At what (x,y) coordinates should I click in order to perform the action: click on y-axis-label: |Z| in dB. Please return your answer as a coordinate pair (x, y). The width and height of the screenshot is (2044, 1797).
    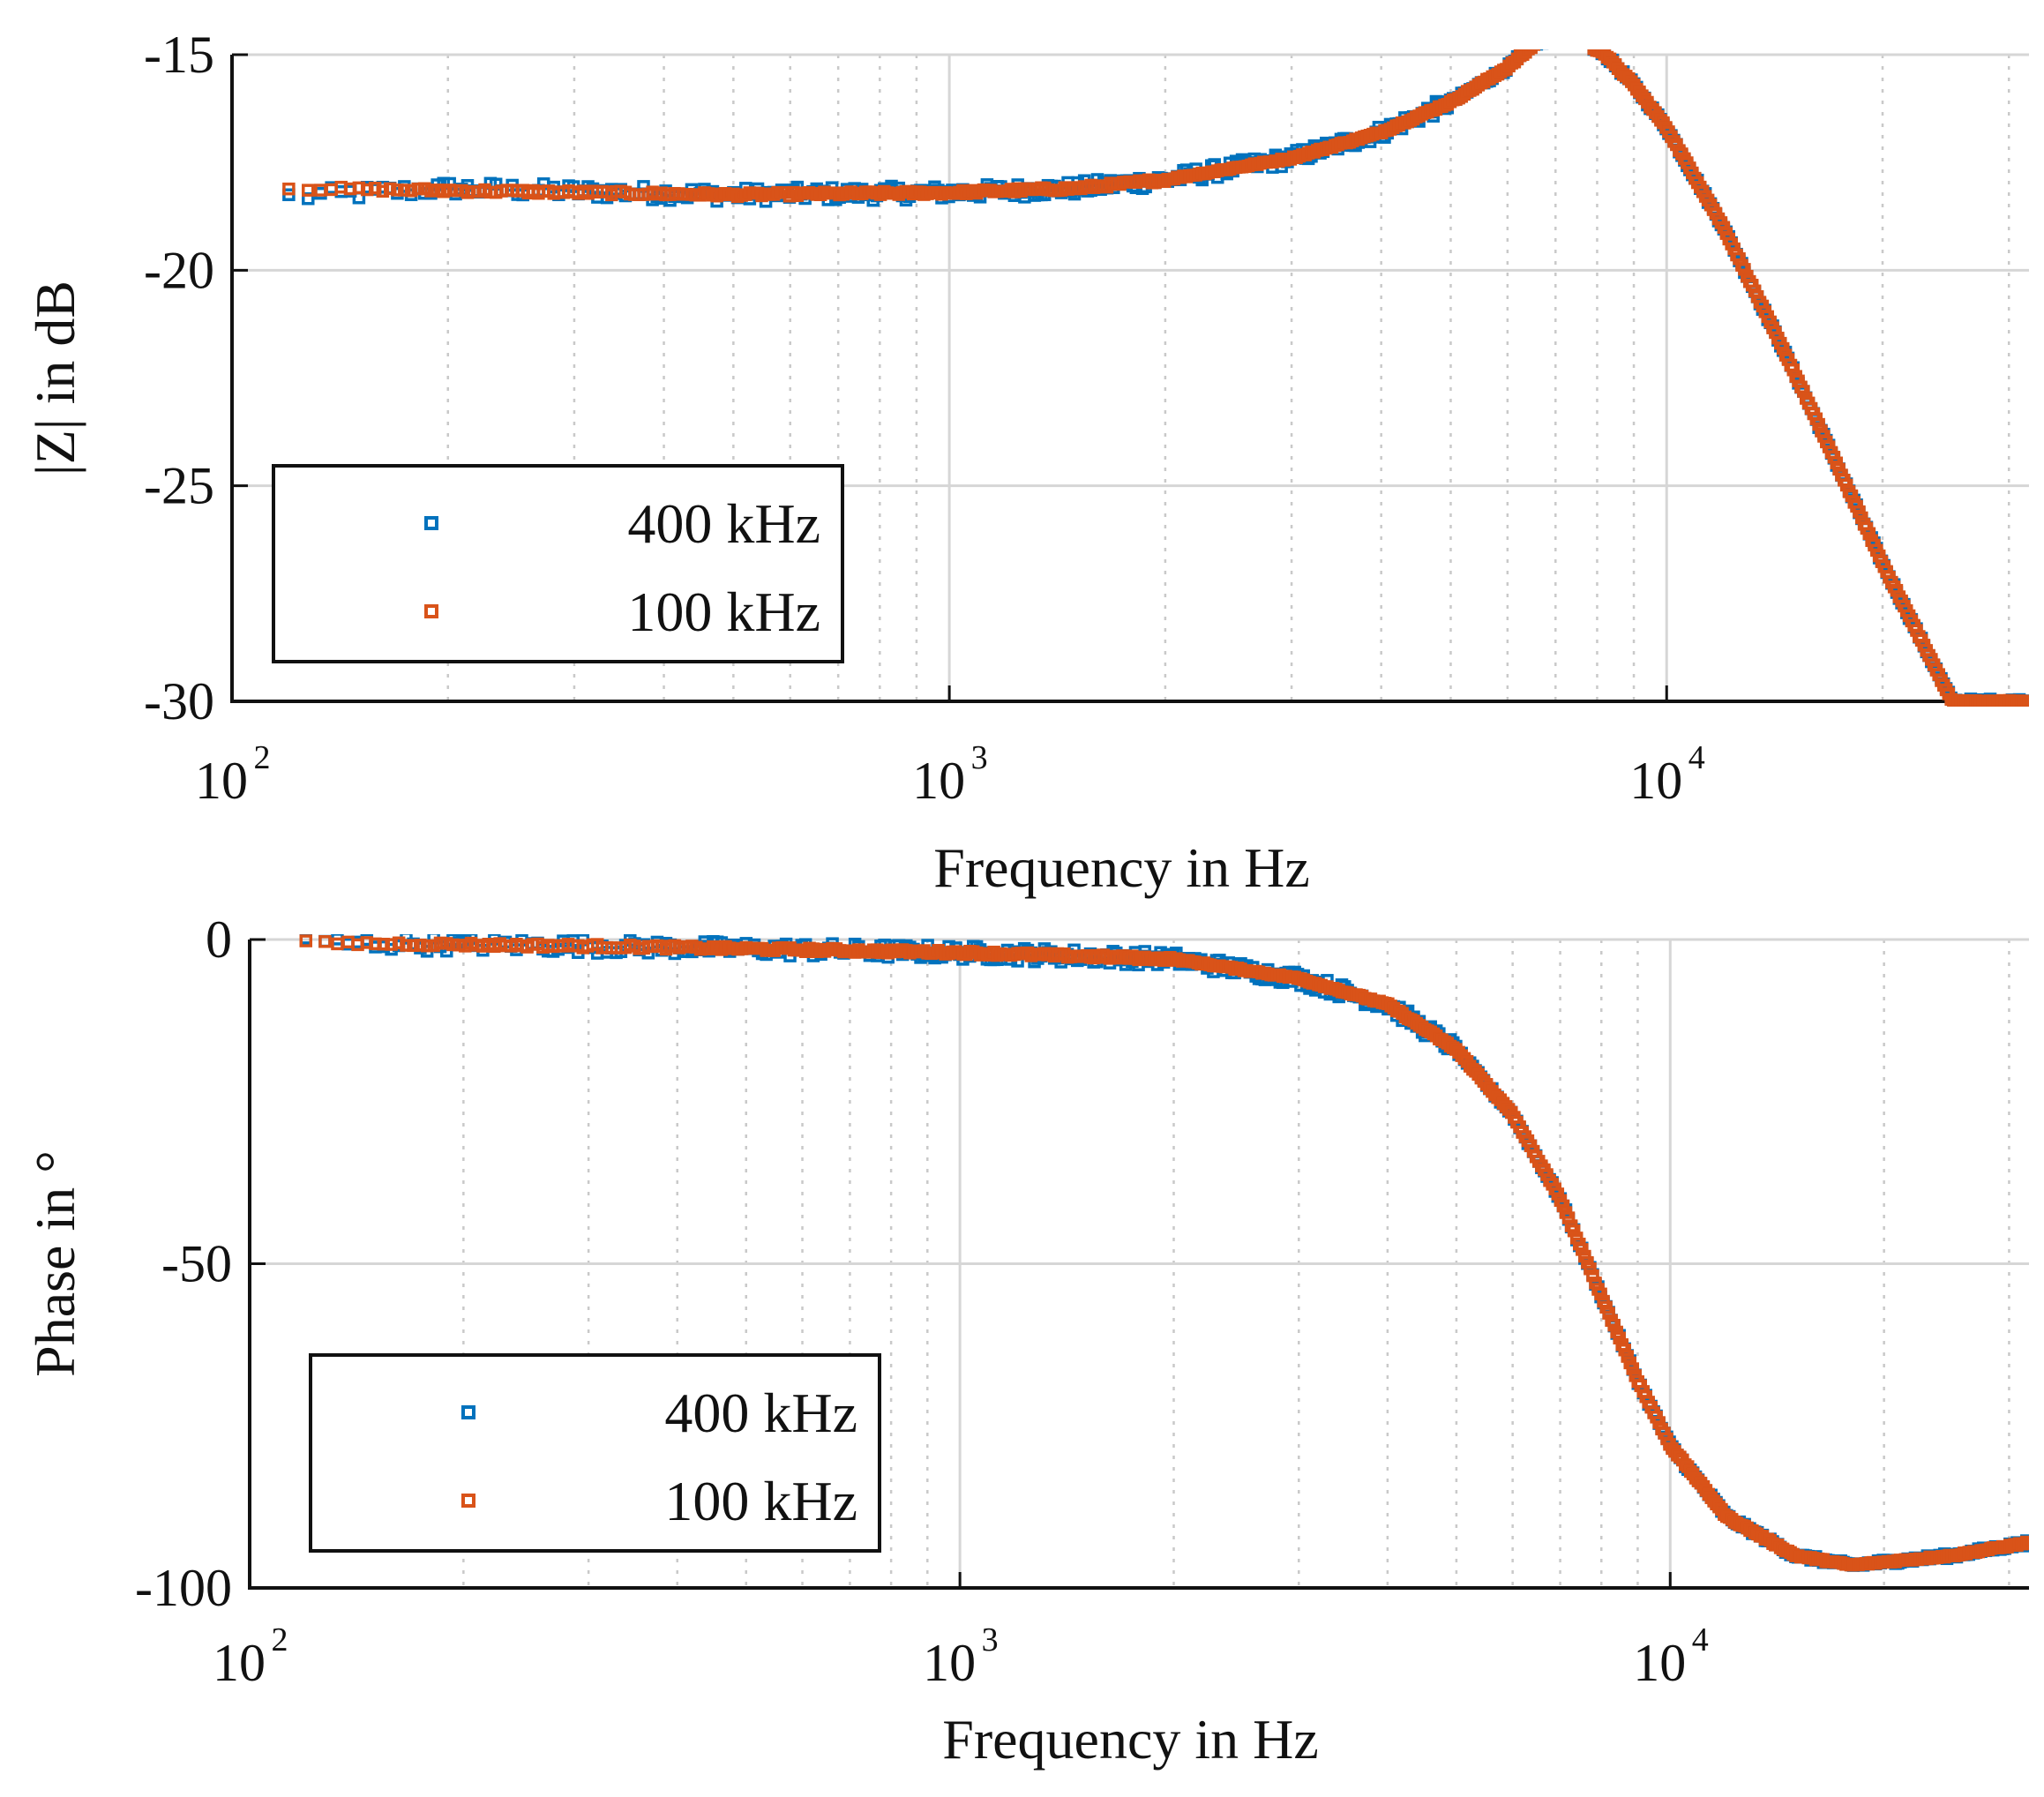
    Looking at the image, I should click on (55, 378).